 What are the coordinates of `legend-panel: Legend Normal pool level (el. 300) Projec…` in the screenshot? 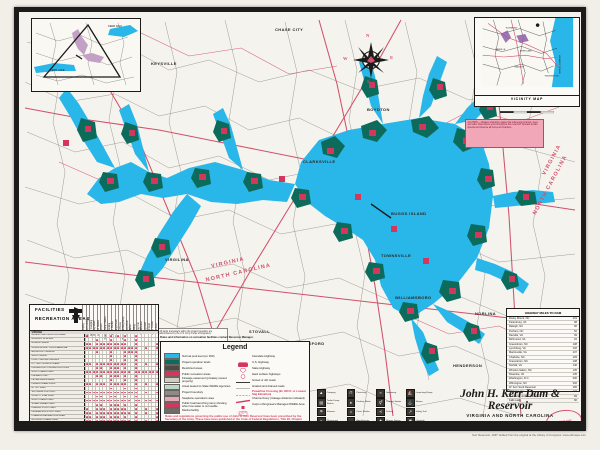 It's located at (235, 381).